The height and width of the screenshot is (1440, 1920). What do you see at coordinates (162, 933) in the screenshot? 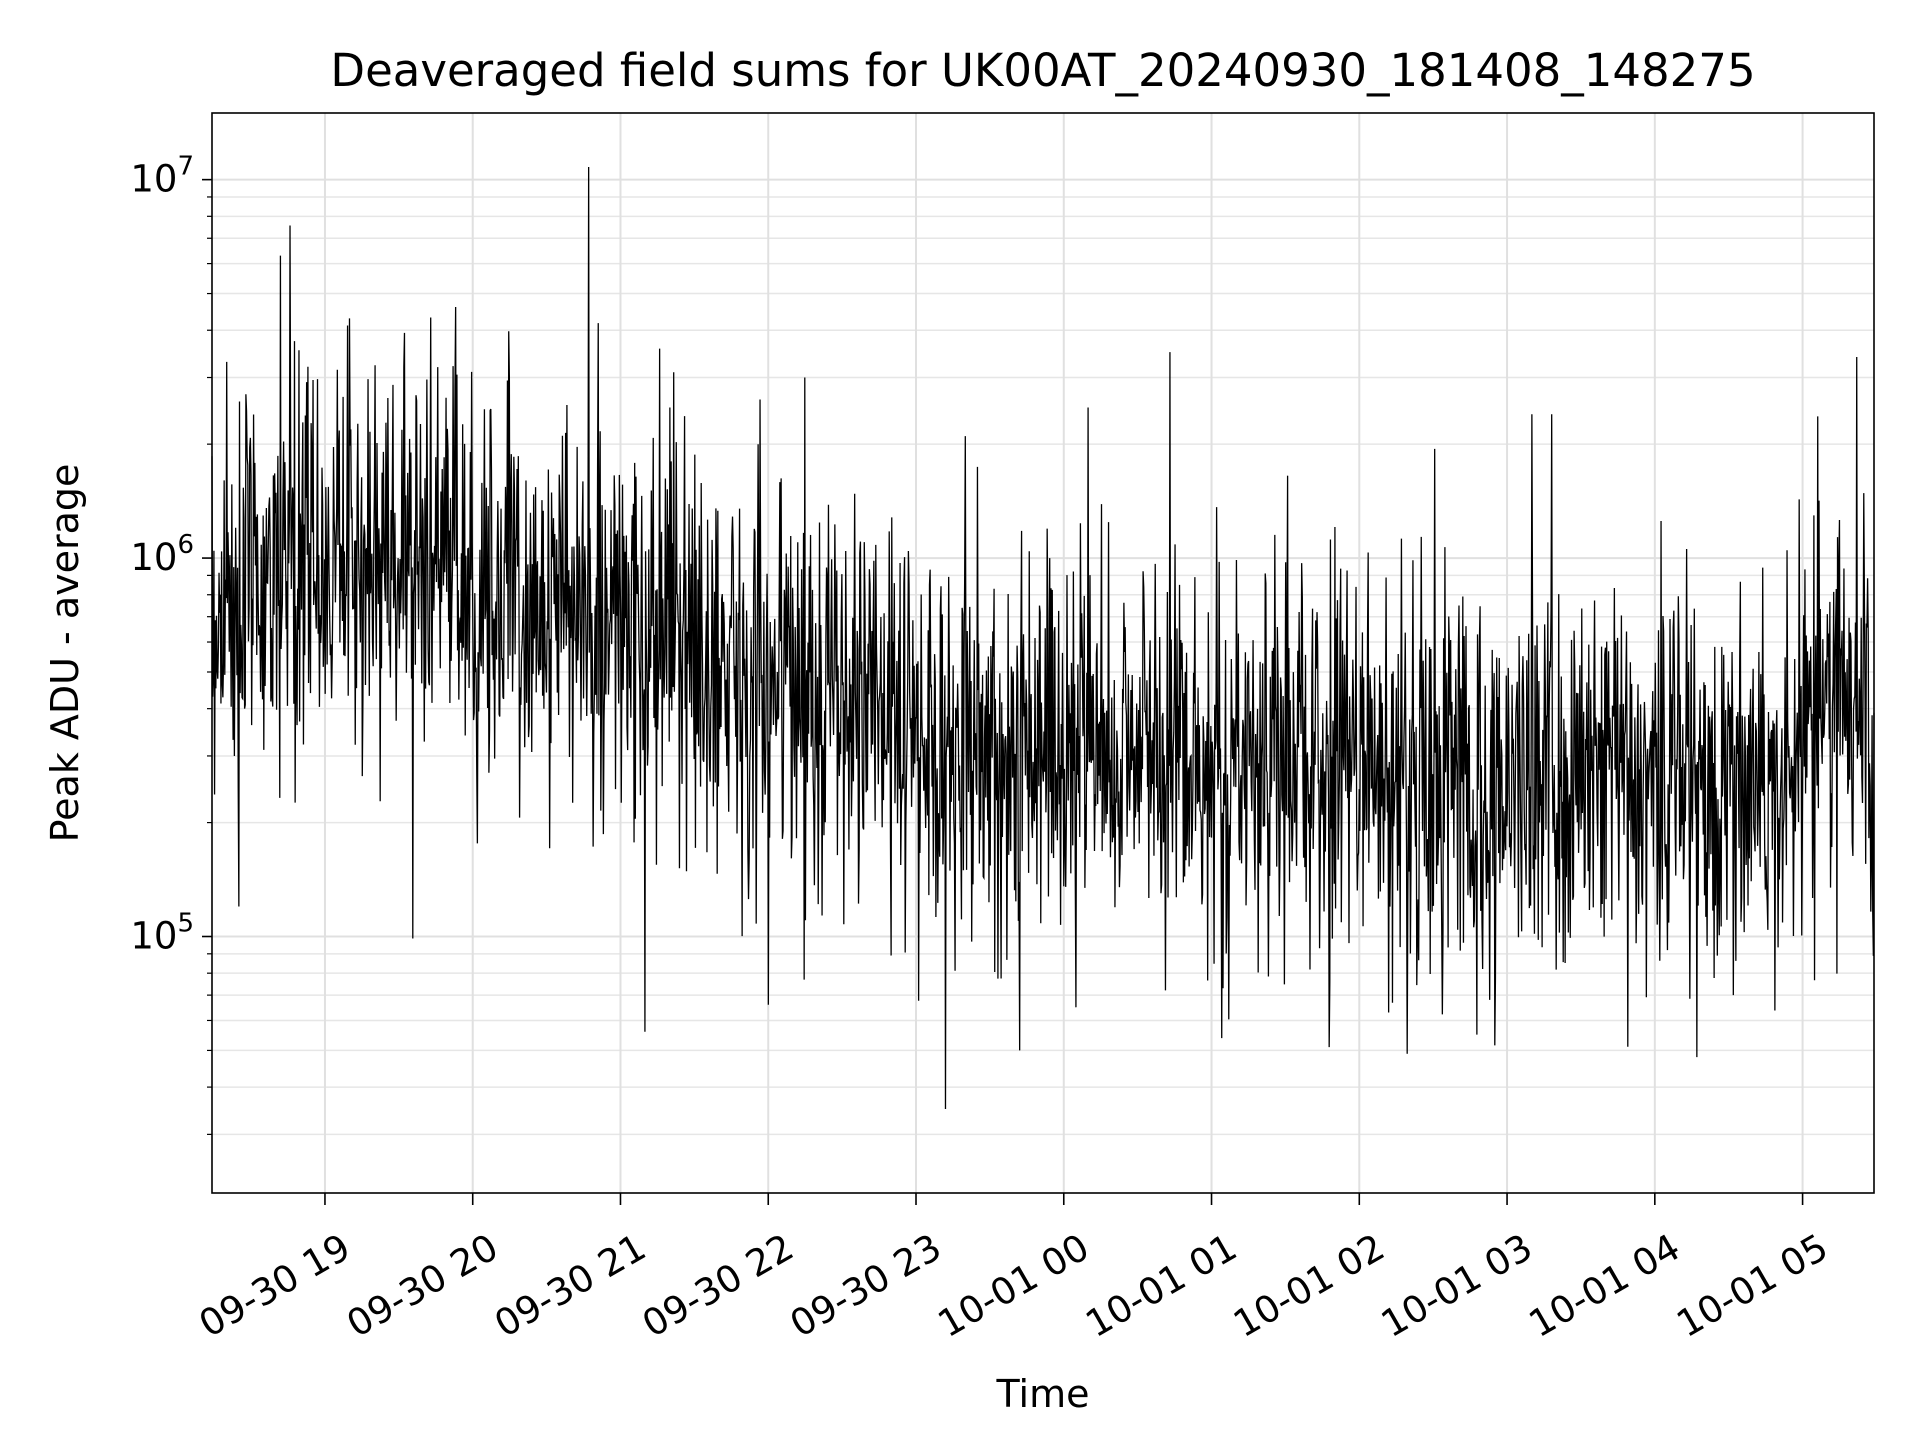
I see `y-tick-label: 10⁵` at bounding box center [162, 933].